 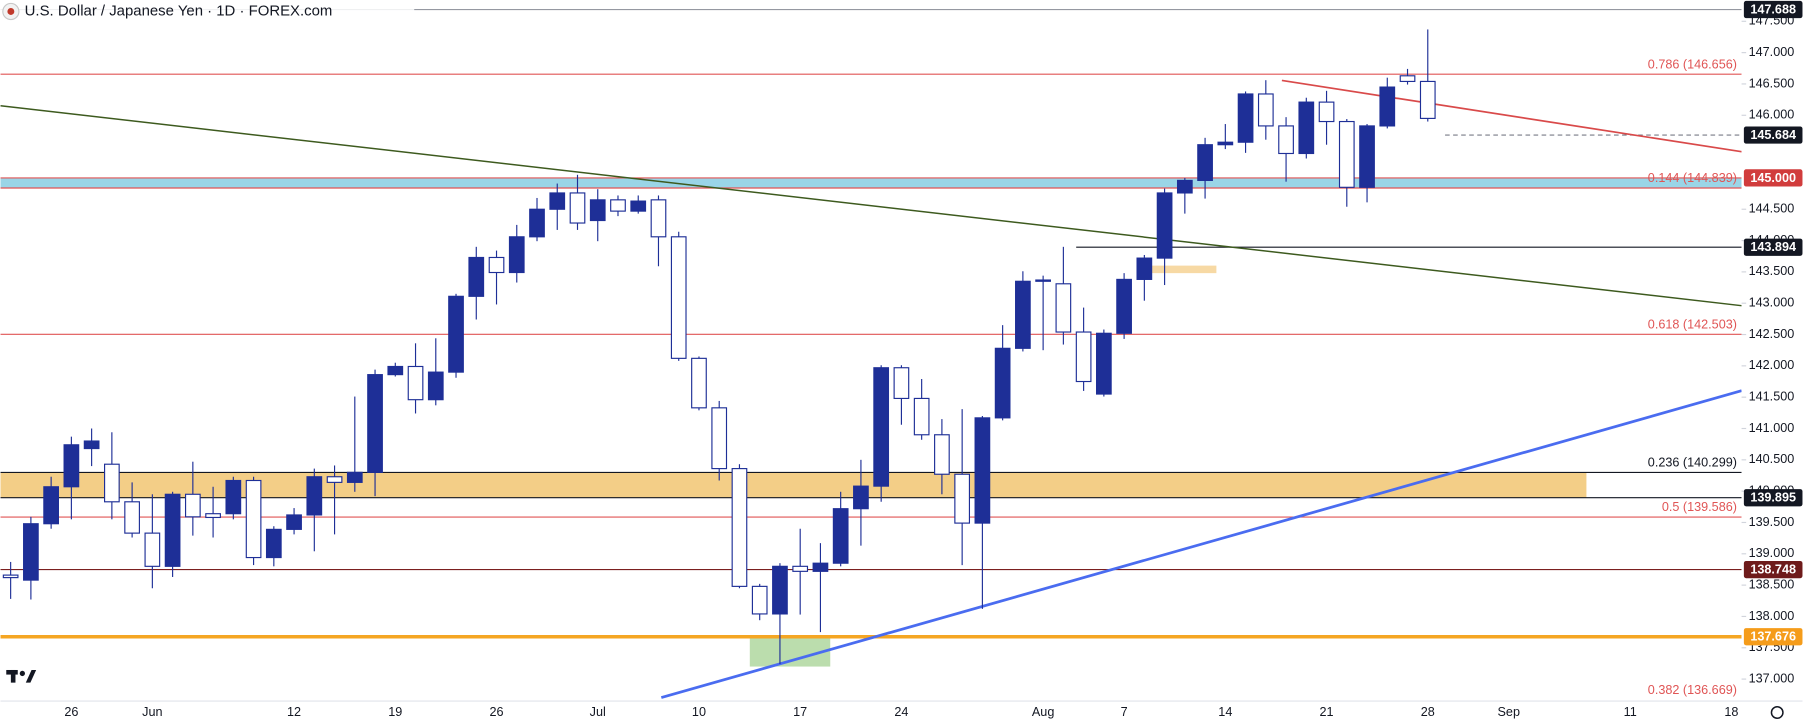 I want to click on settings-icon, so click(x=1777, y=713).